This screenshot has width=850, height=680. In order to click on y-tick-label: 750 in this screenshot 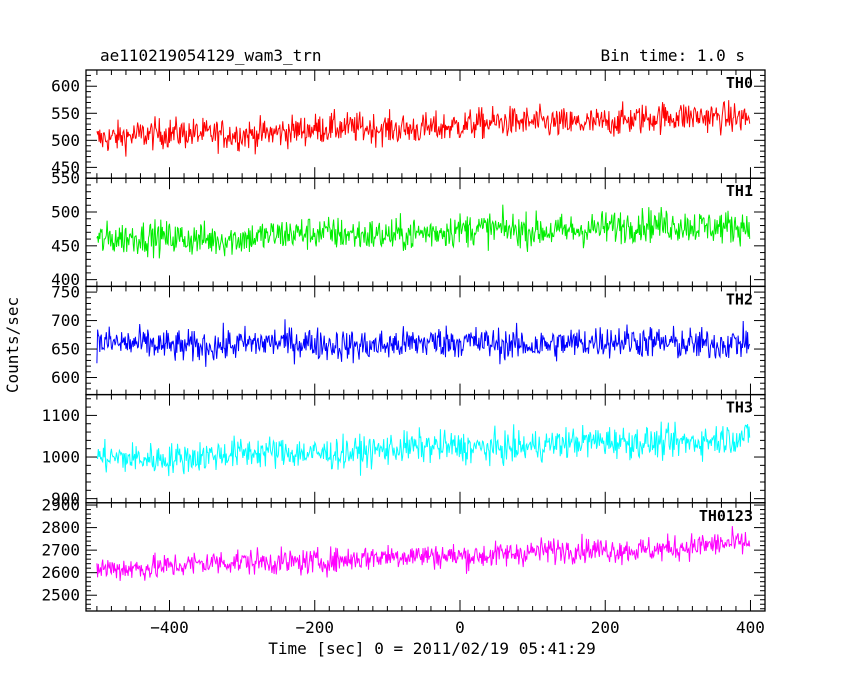, I will do `click(65, 292)`.